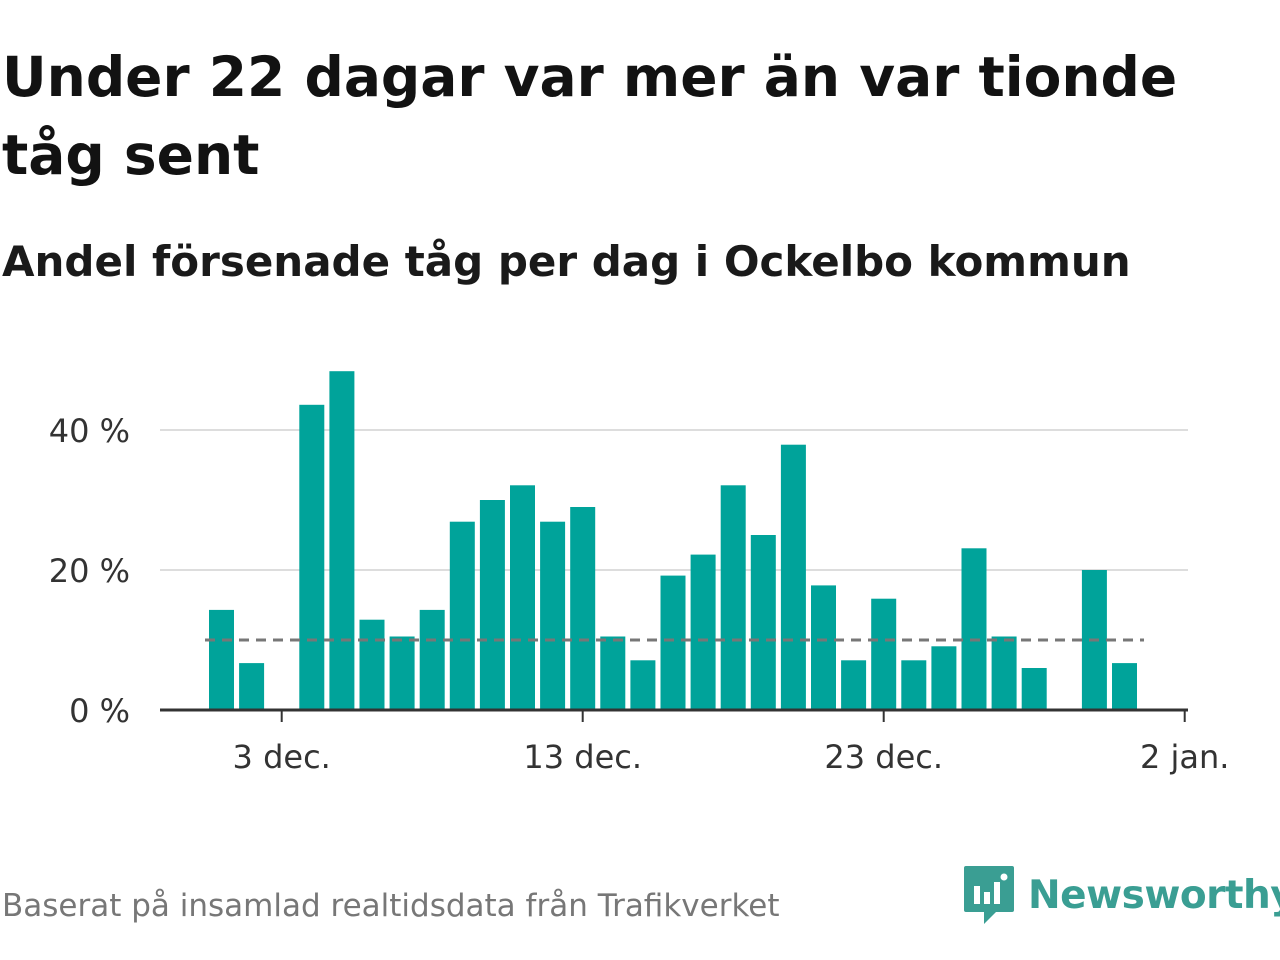 Image resolution: width=1280 pixels, height=960 pixels. I want to click on y-tick-label: 20 %, so click(89, 571).